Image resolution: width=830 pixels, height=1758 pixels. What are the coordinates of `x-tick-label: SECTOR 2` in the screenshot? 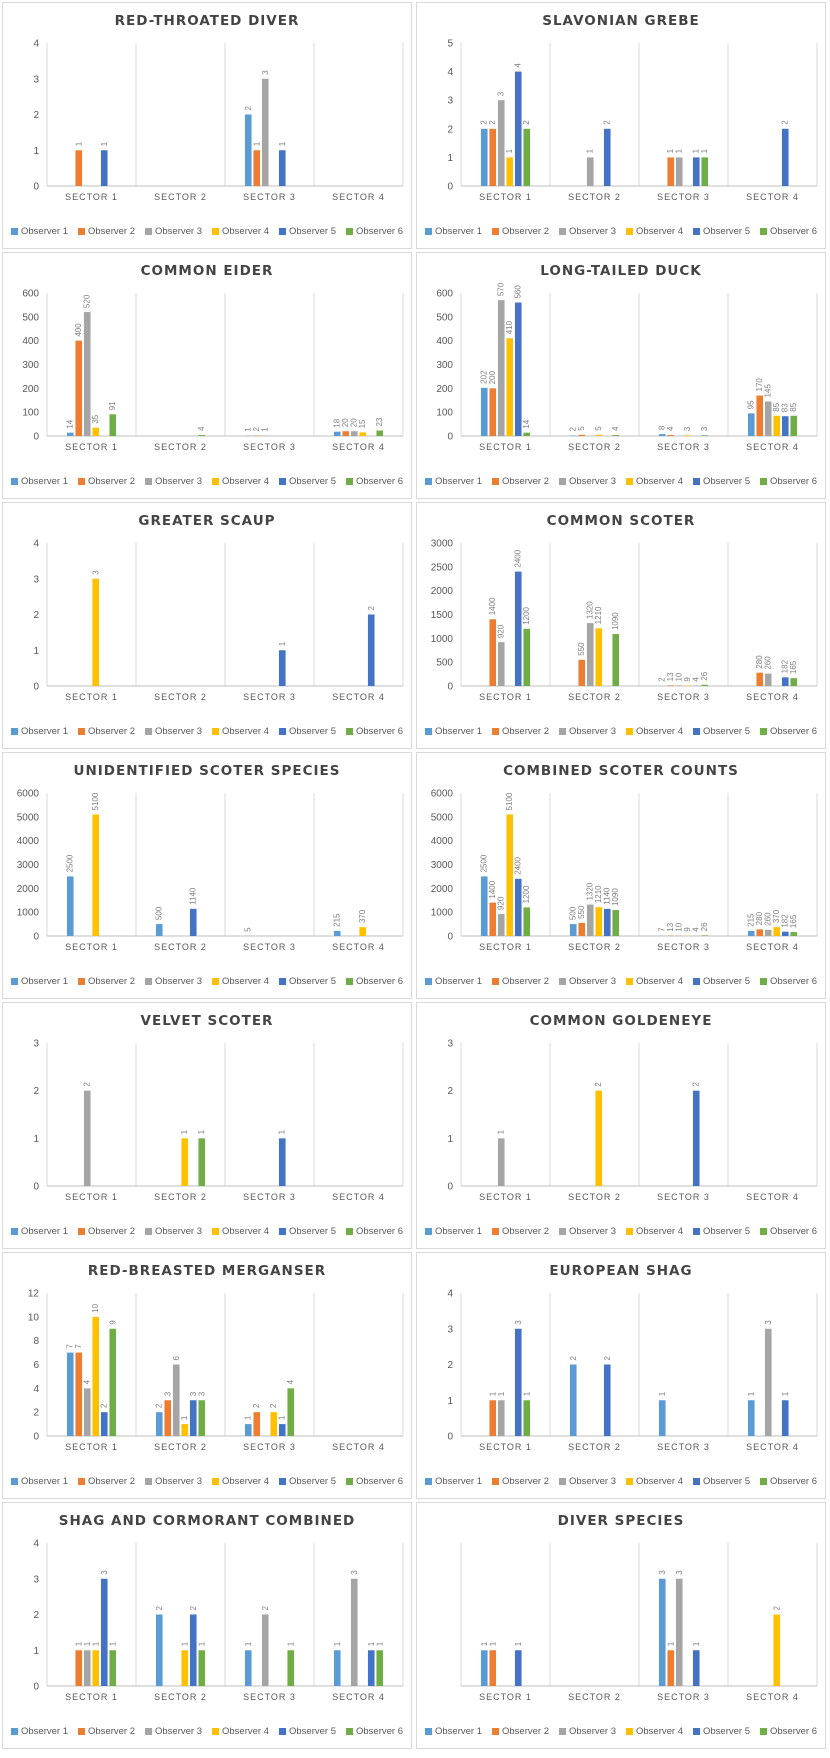 It's located at (594, 447).